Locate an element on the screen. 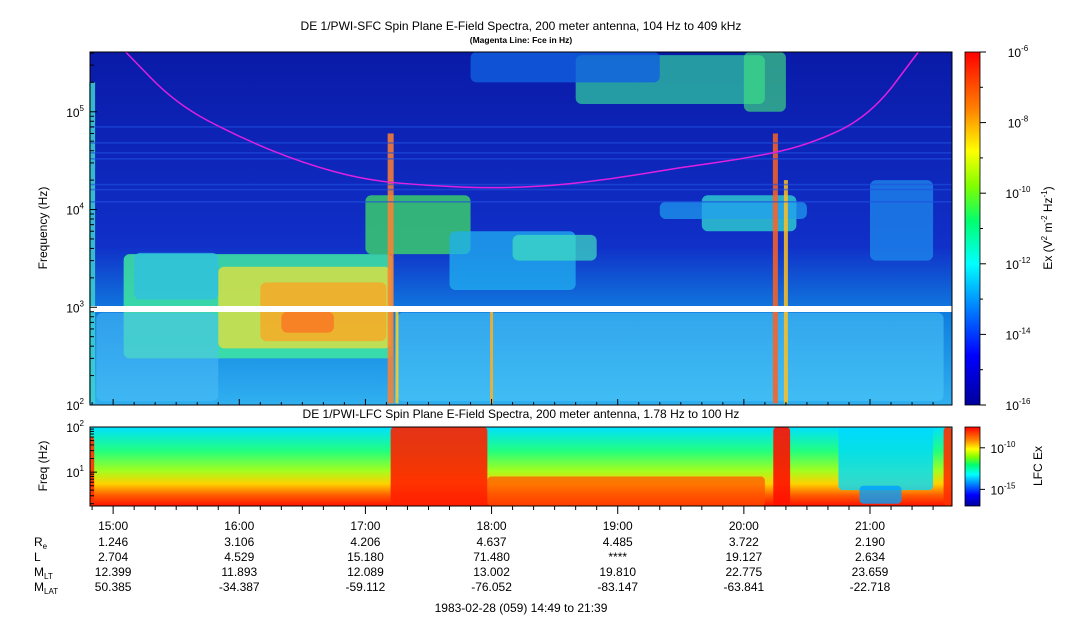 This screenshot has height=620, width=1083. ephemeris-value: -34.387 is located at coordinates (239, 587).